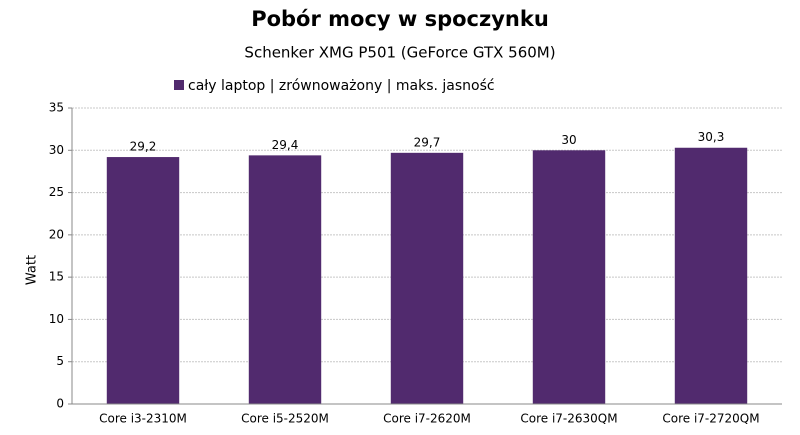  I want to click on y-tick-label: 5, so click(60, 361).